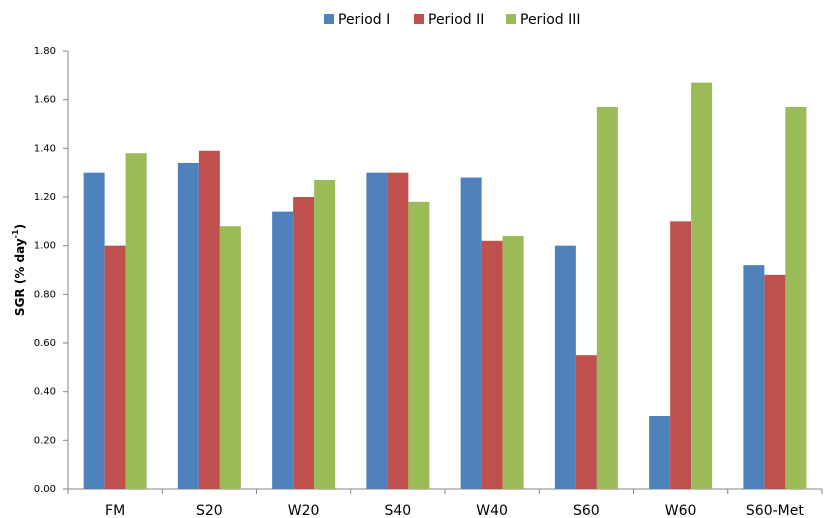 The width and height of the screenshot is (832, 518). Describe the element at coordinates (45, 197) in the screenshot. I see `y-tick-label: 1.20` at that location.